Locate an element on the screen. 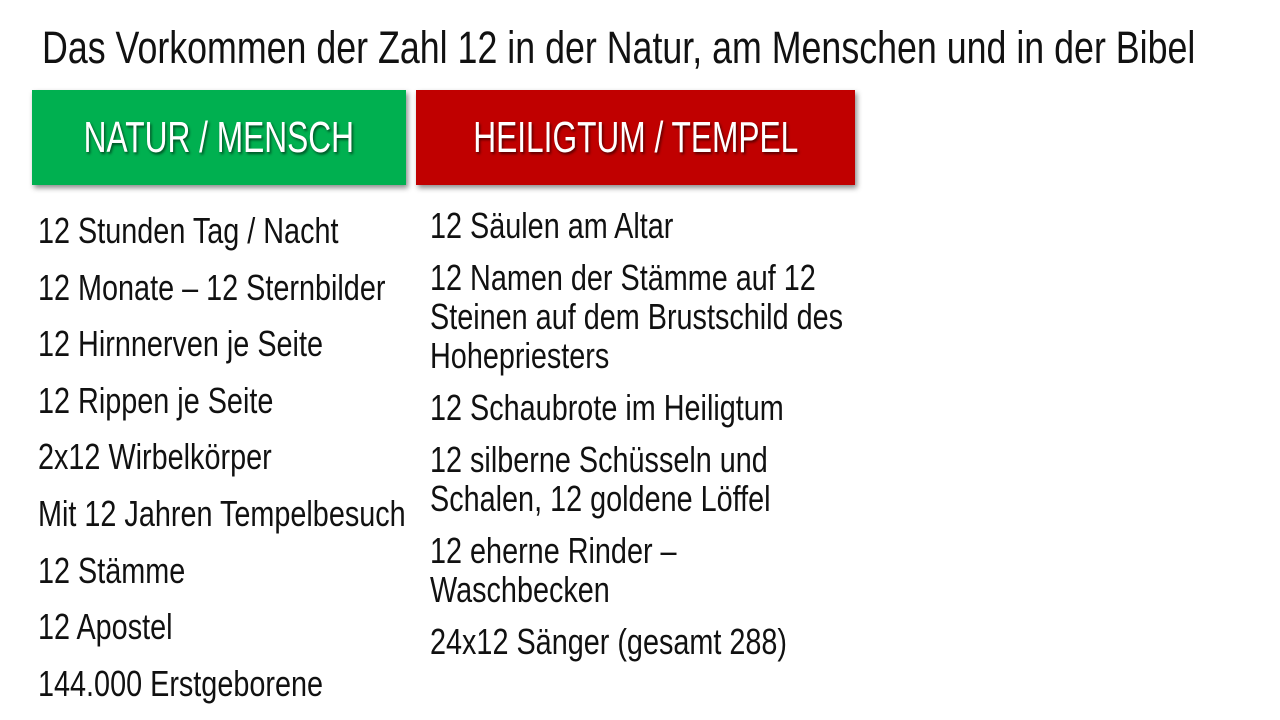  natur-list-item: 12 Rippen je Seite is located at coordinates (185, 400).